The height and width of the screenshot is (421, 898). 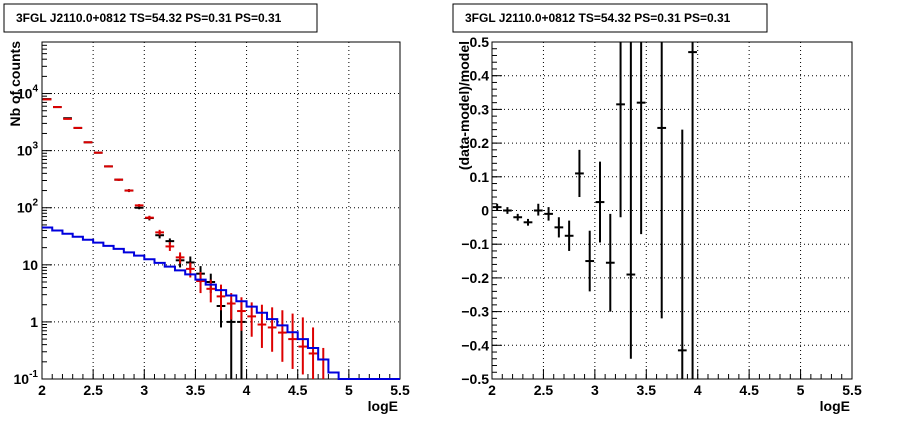 I want to click on right-y-tick-label: −0.1, so click(x=475, y=244).